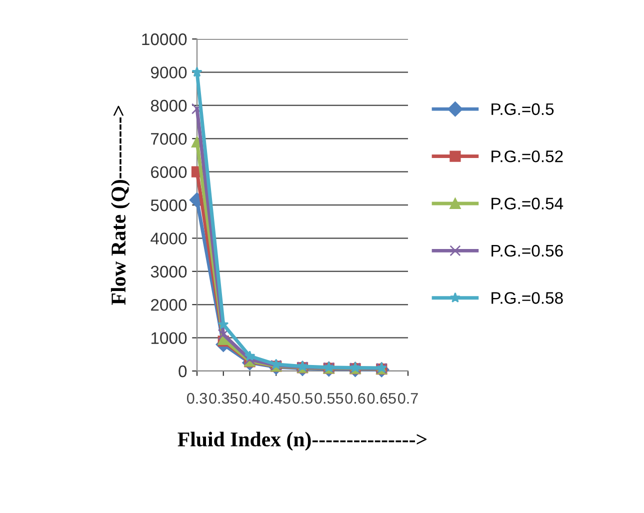 The image size is (644, 513). What do you see at coordinates (528, 204) in the screenshot?
I see `legend-label: P.G.=0.54` at bounding box center [528, 204].